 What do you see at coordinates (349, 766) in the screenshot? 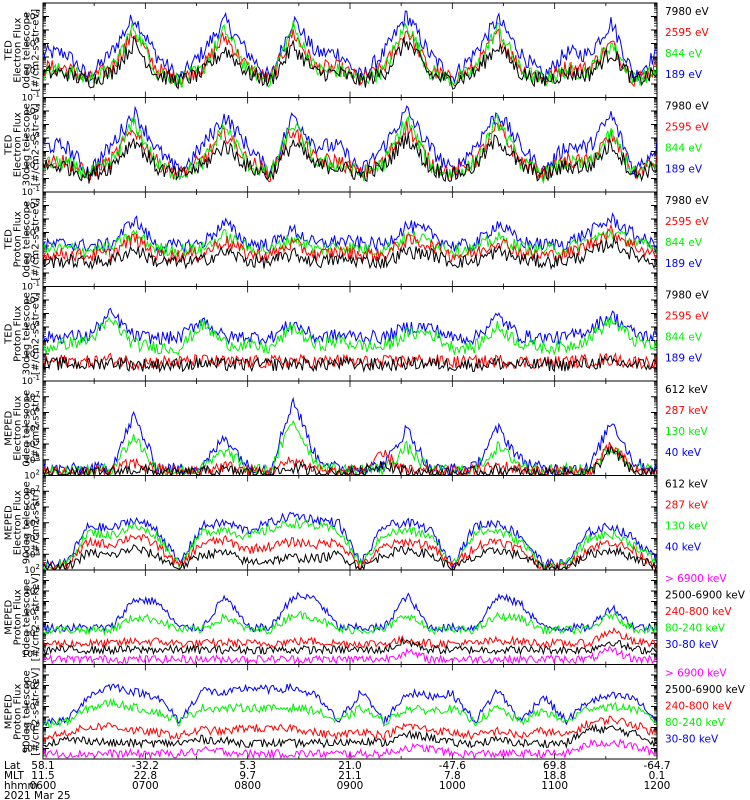
I see `x-tick-label-lat: 21.0` at bounding box center [349, 766].